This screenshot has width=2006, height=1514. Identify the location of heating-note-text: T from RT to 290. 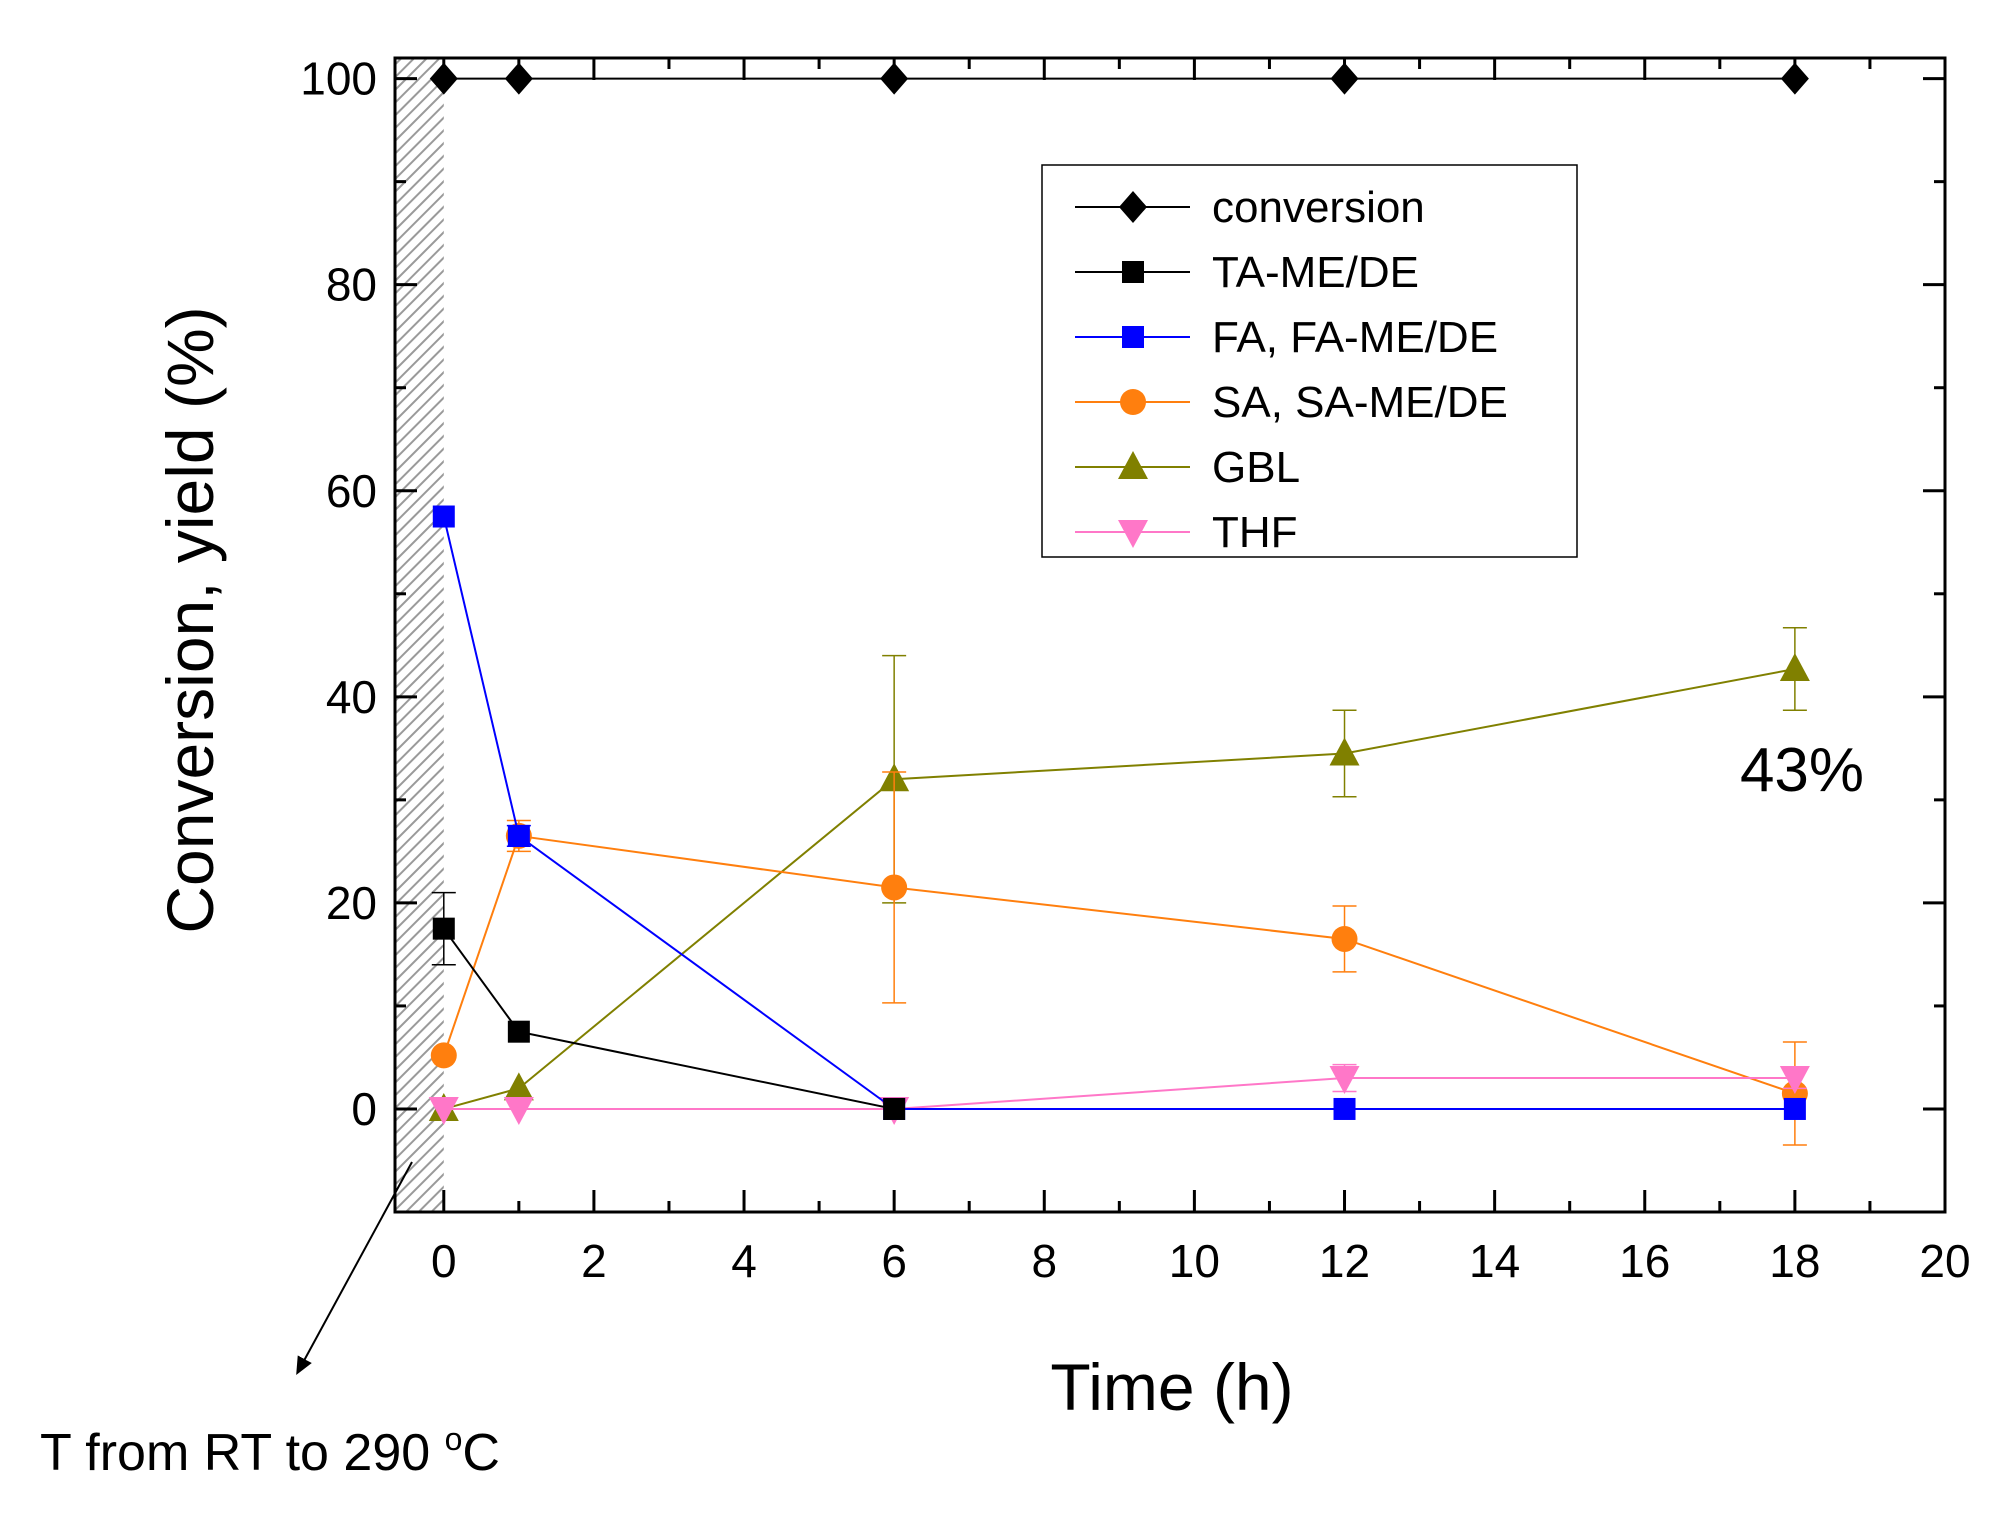
(242, 1453).